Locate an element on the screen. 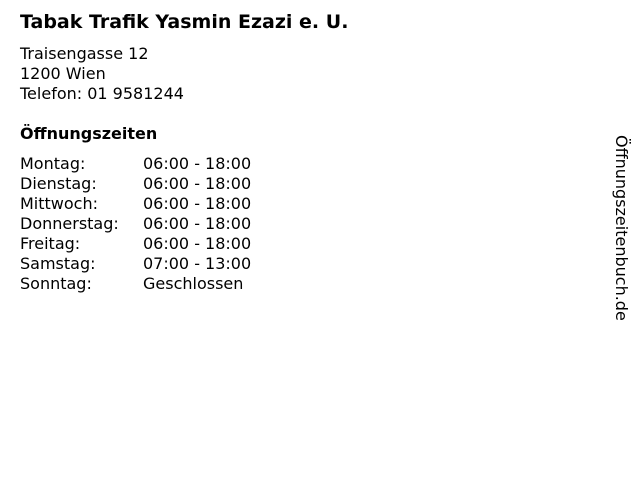  hours-heading: Öffnungszeiten is located at coordinates (89, 133).